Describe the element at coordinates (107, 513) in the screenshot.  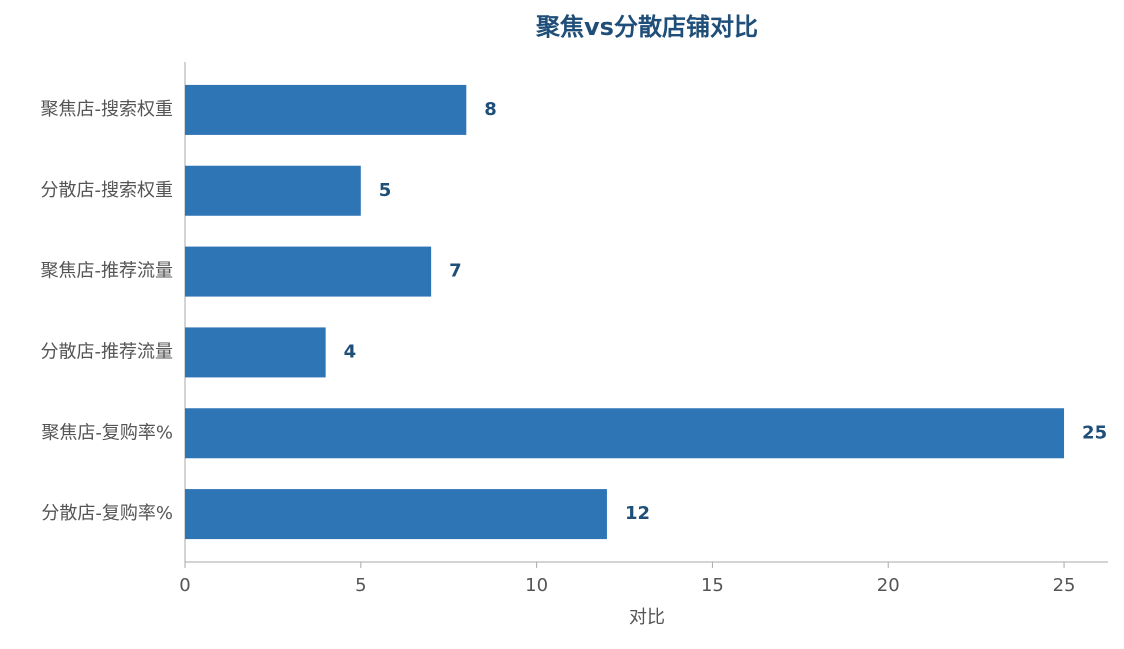
I see `y-tick-label: 分散店-复购率%` at that location.